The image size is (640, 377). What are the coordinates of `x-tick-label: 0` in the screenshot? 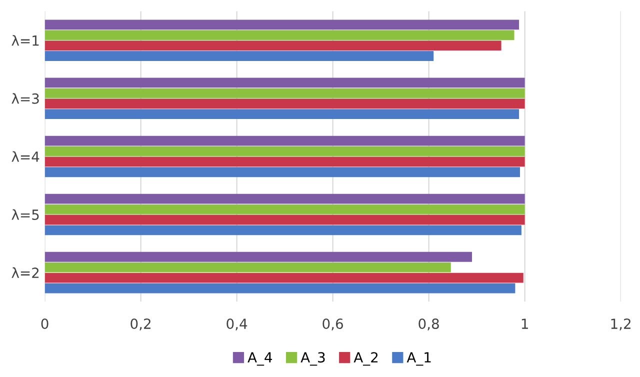 It's located at (44, 324).